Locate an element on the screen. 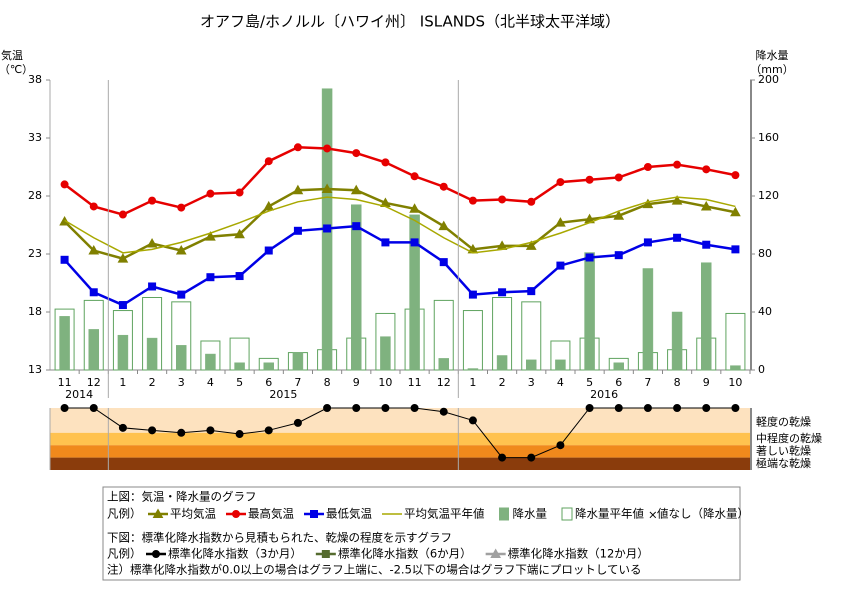 The width and height of the screenshot is (850, 590). legend-box is located at coordinates (421, 533).